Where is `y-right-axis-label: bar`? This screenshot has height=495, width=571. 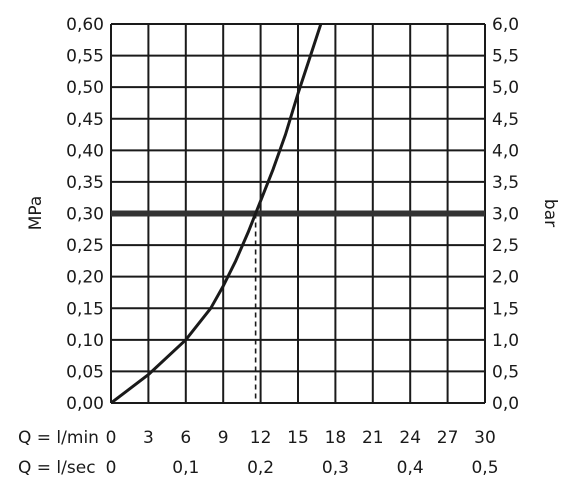
y-right-axis-label: bar is located at coordinates (550, 213).